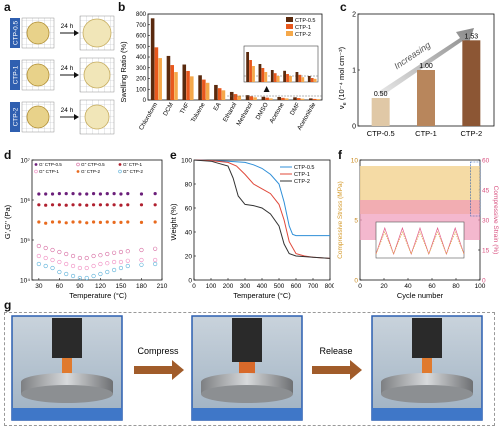 Image resolution: width=500 pixels, height=430 pixels. I want to click on photo-initial, so click(67, 368).